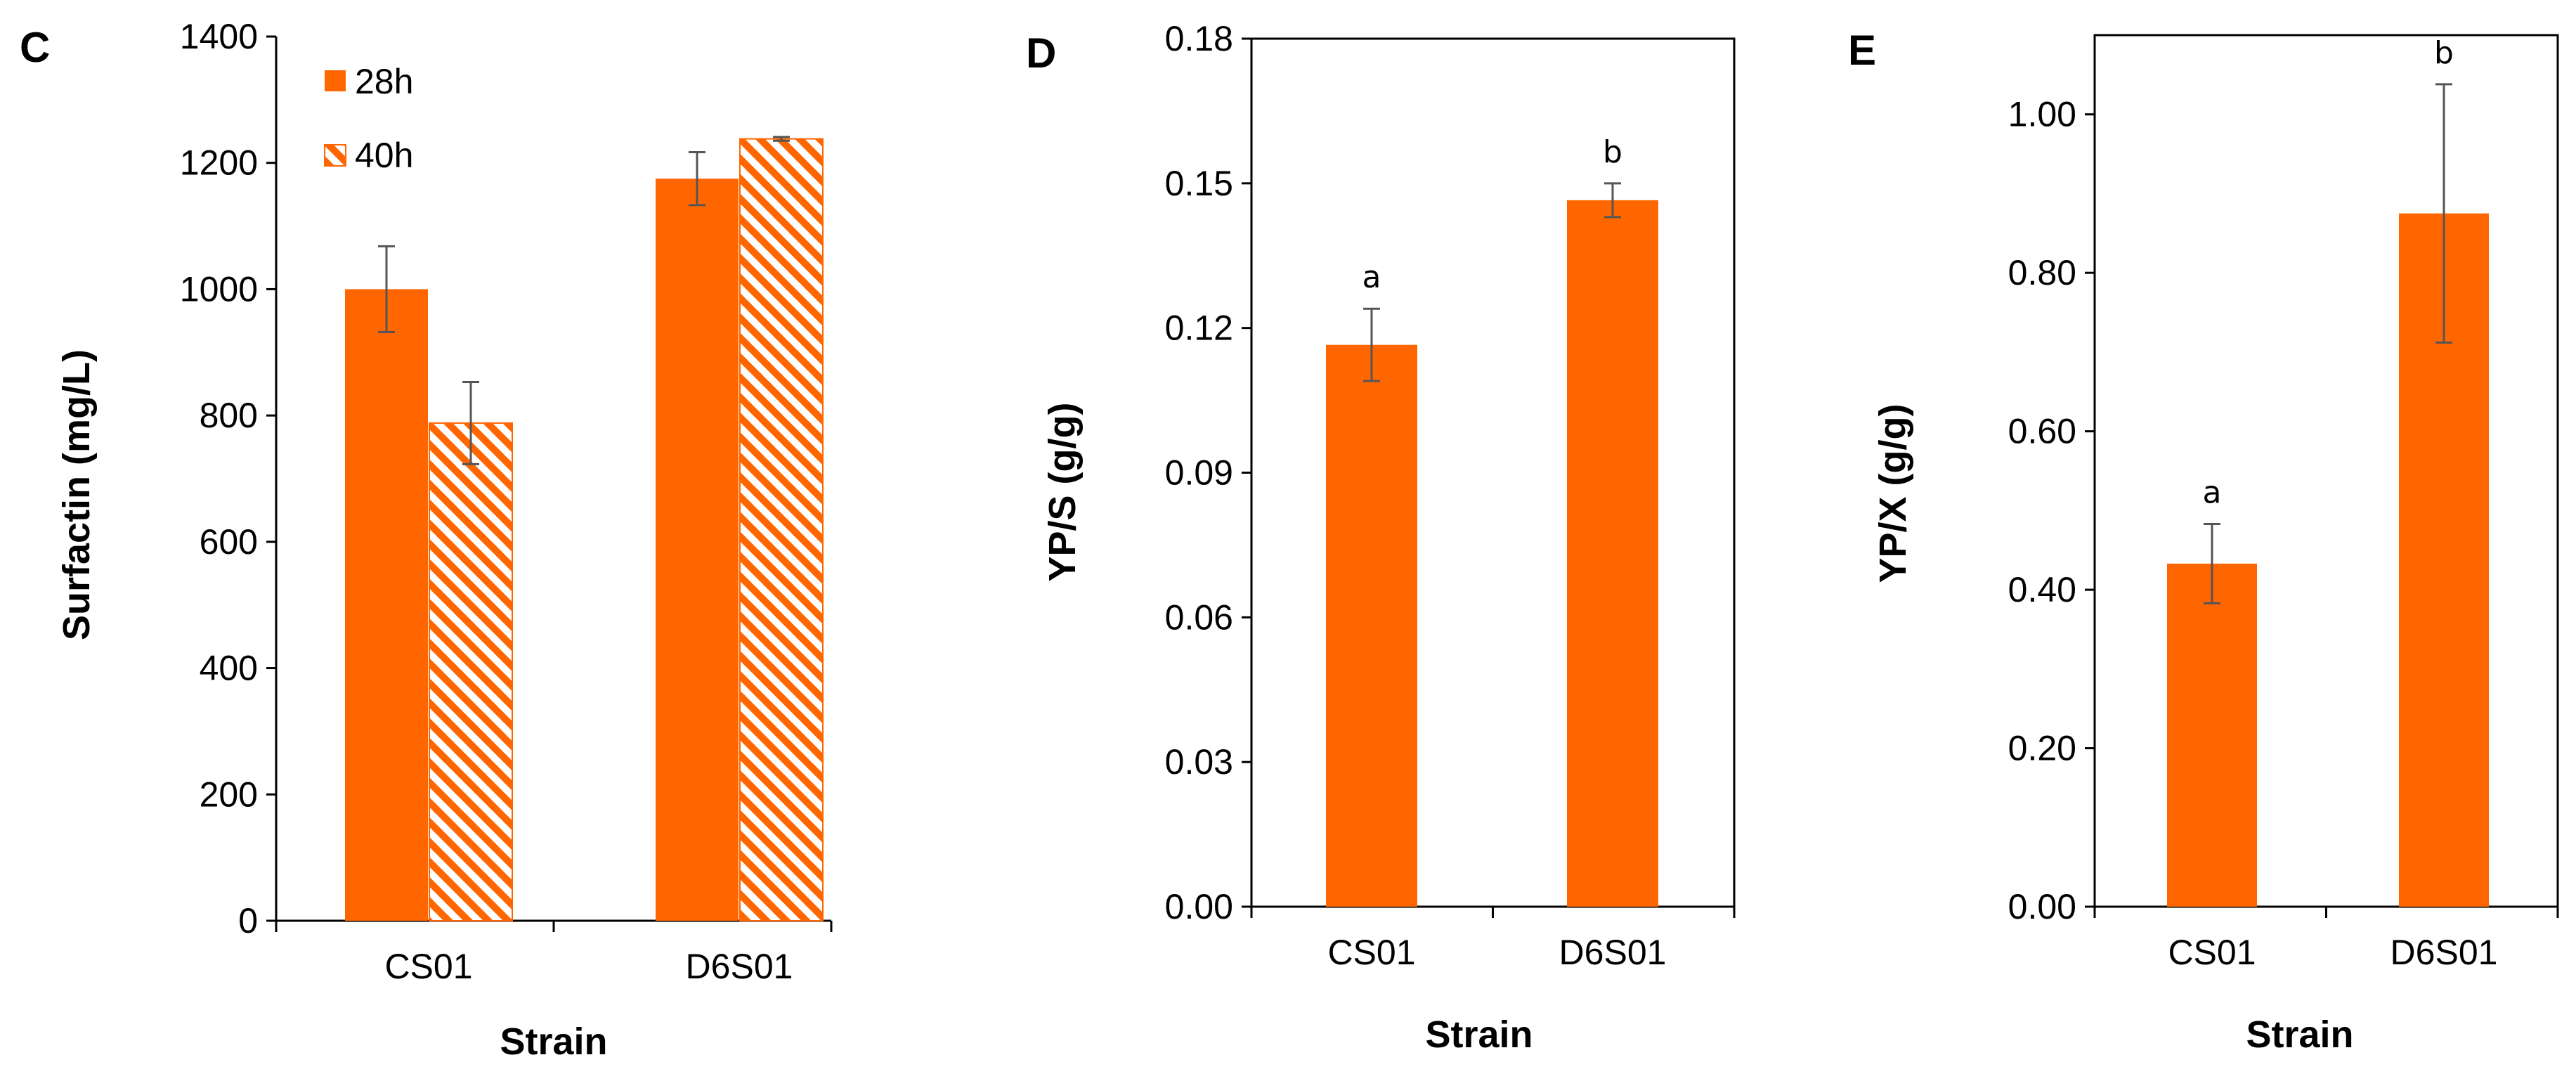  What do you see at coordinates (781, 529) in the screenshot?
I see `bar-40h-D6S01` at bounding box center [781, 529].